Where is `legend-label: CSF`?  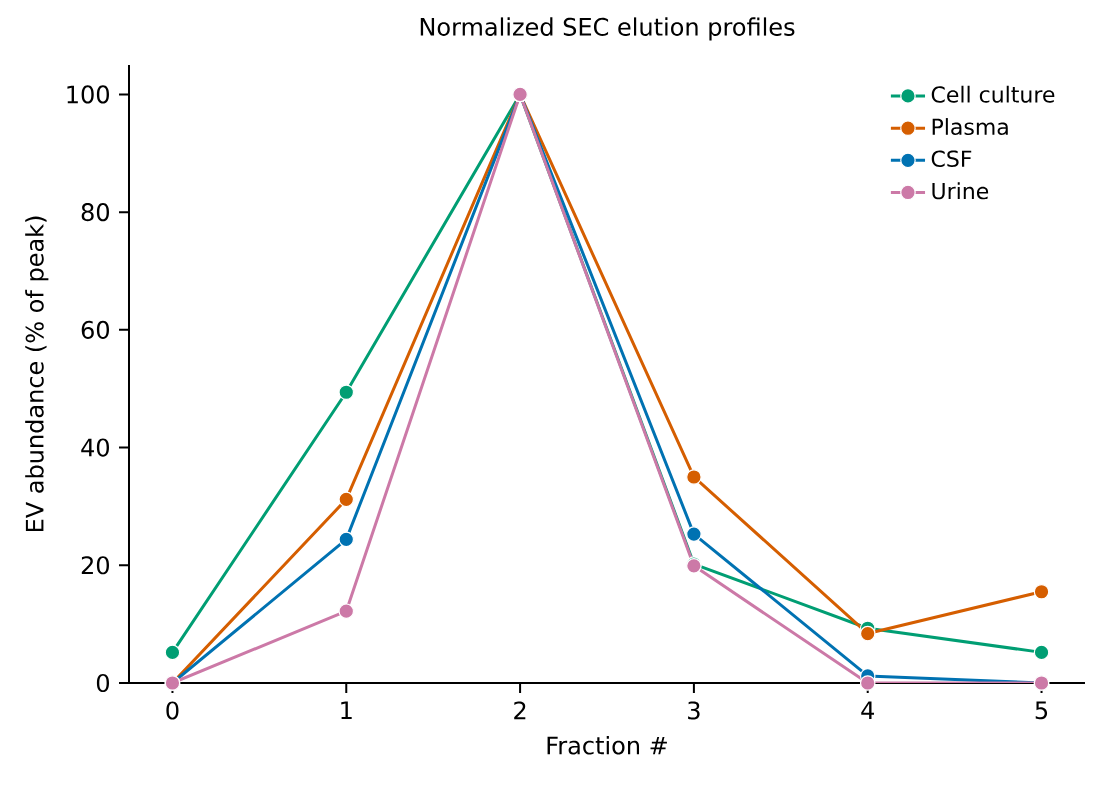 legend-label: CSF is located at coordinates (951, 159).